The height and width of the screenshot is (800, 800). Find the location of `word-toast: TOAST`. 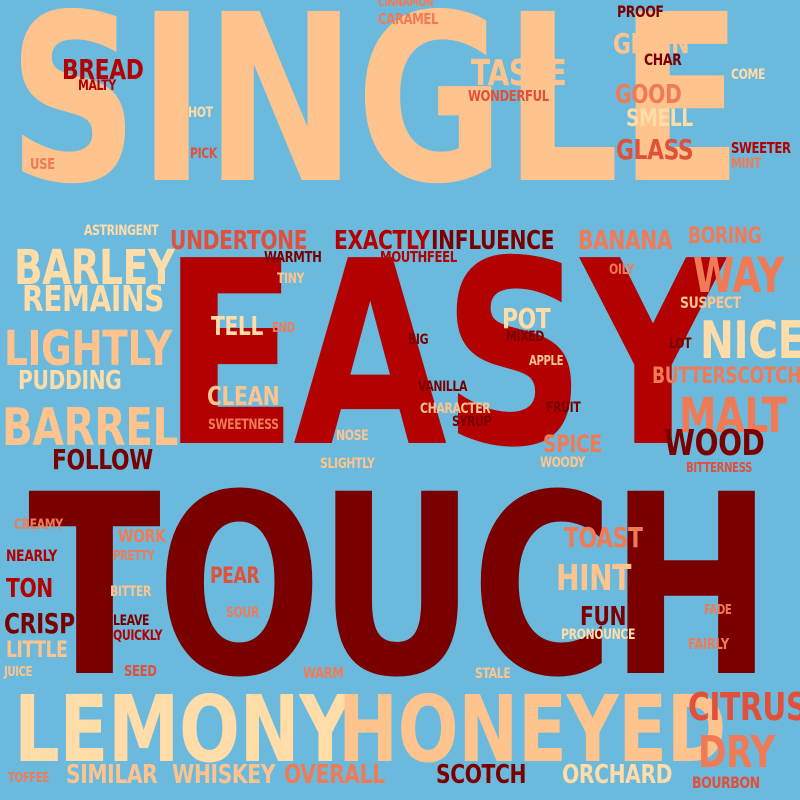

word-toast: TOAST is located at coordinates (603, 537).